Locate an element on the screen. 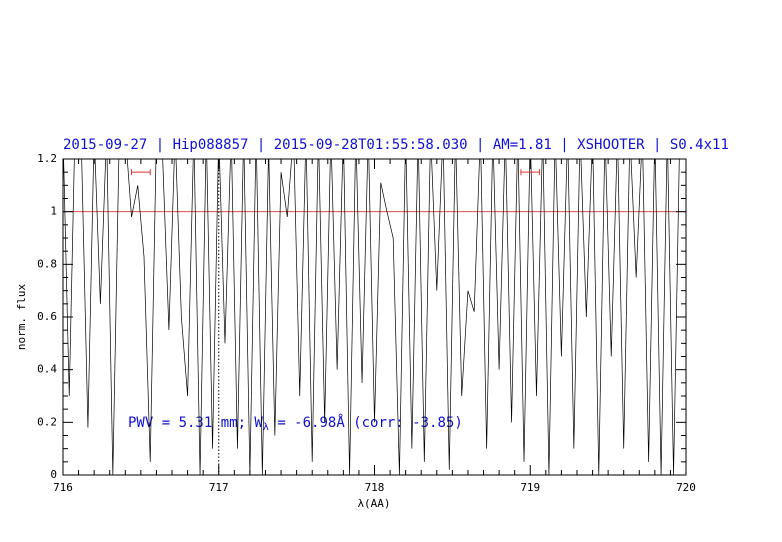 This screenshot has width=782, height=542. annotation: PWV = 5.31 mm; Wλ = -6.98Å (corr: -3.85) is located at coordinates (295, 423).